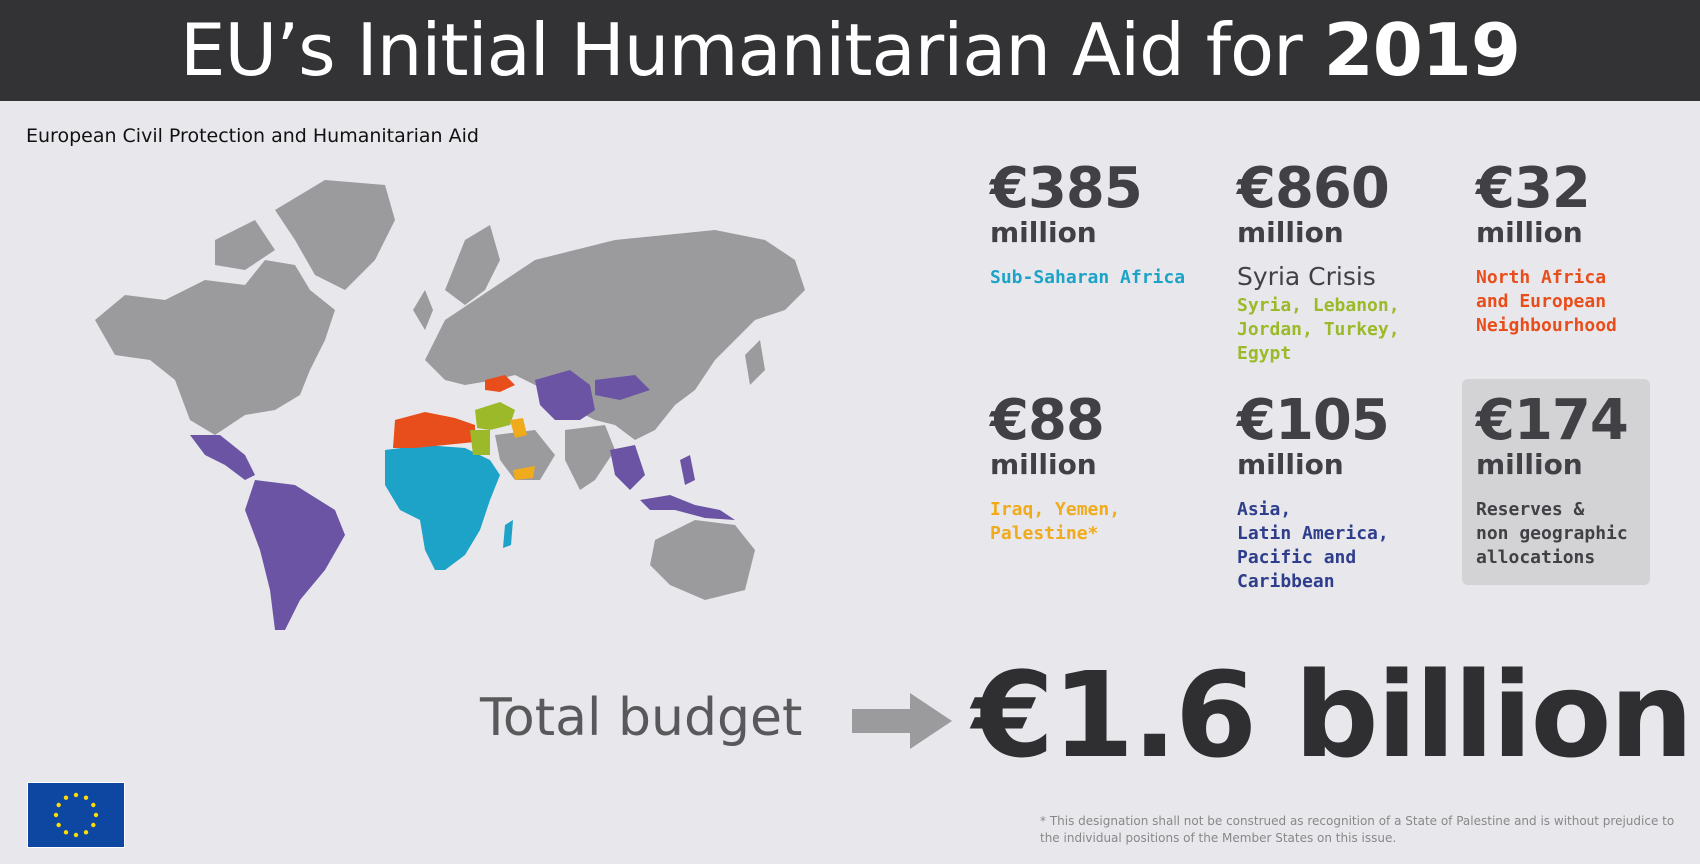 The width and height of the screenshot is (1700, 864). I want to click on reserves-box, so click(1556, 482).